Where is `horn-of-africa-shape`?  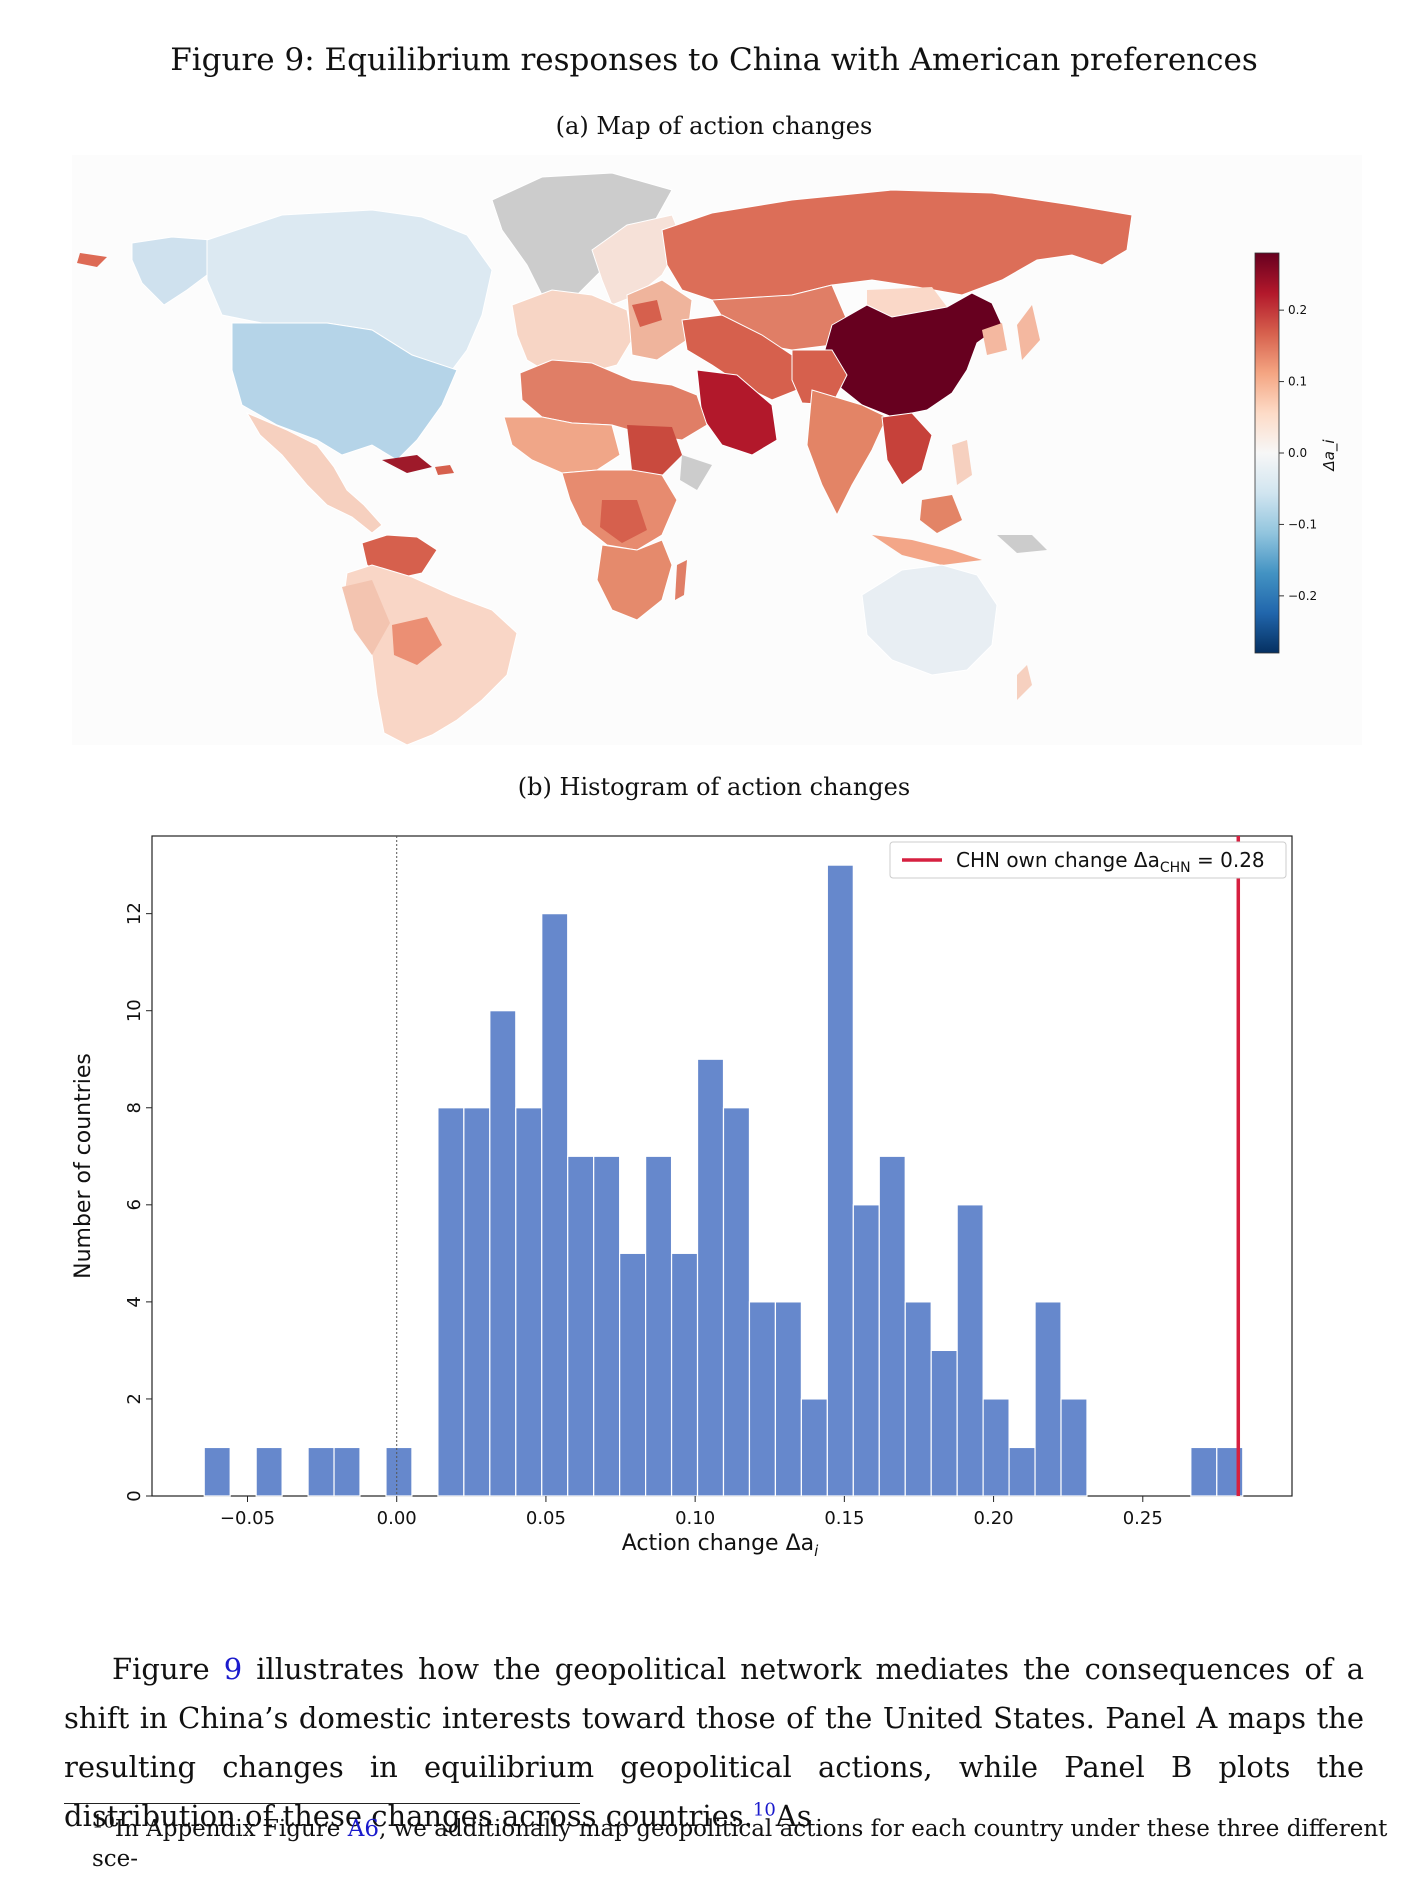 horn-of-africa-shape is located at coordinates (696, 472).